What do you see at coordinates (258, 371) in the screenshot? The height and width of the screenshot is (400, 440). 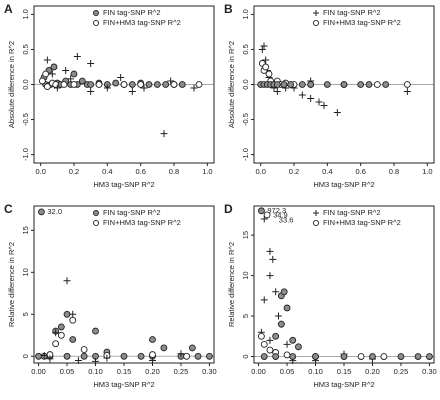 I see `x-tick-label: 0.00` at bounding box center [258, 371].